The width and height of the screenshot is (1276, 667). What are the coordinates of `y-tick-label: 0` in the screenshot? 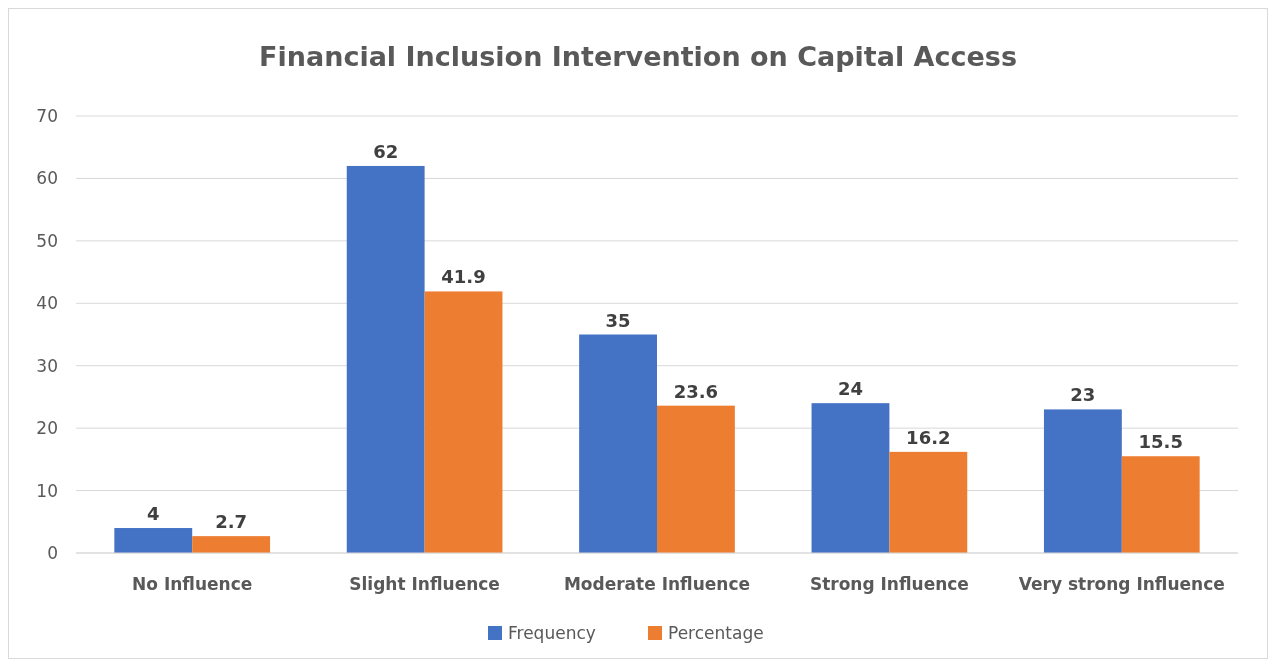 It's located at (52, 553).